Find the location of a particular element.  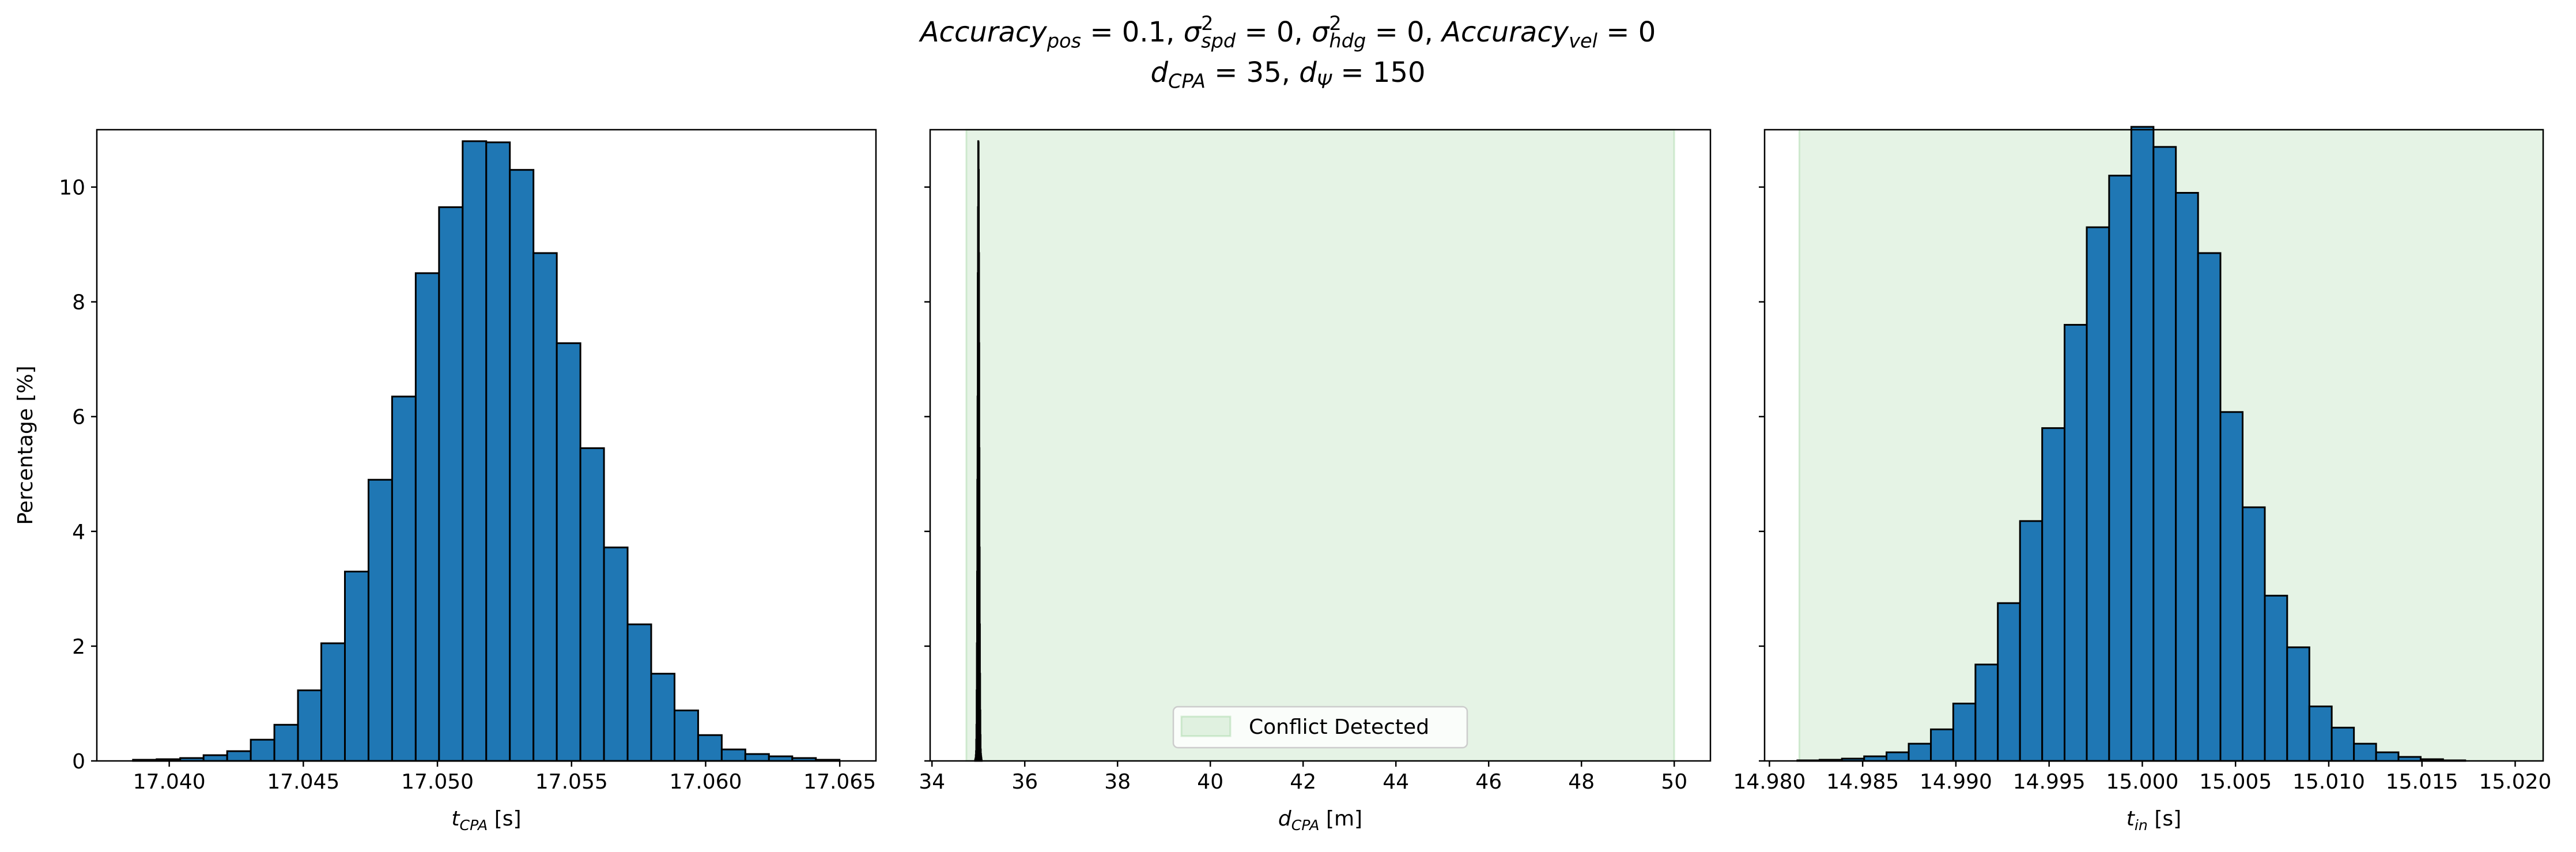

text-run: = 150 is located at coordinates (1378, 72).